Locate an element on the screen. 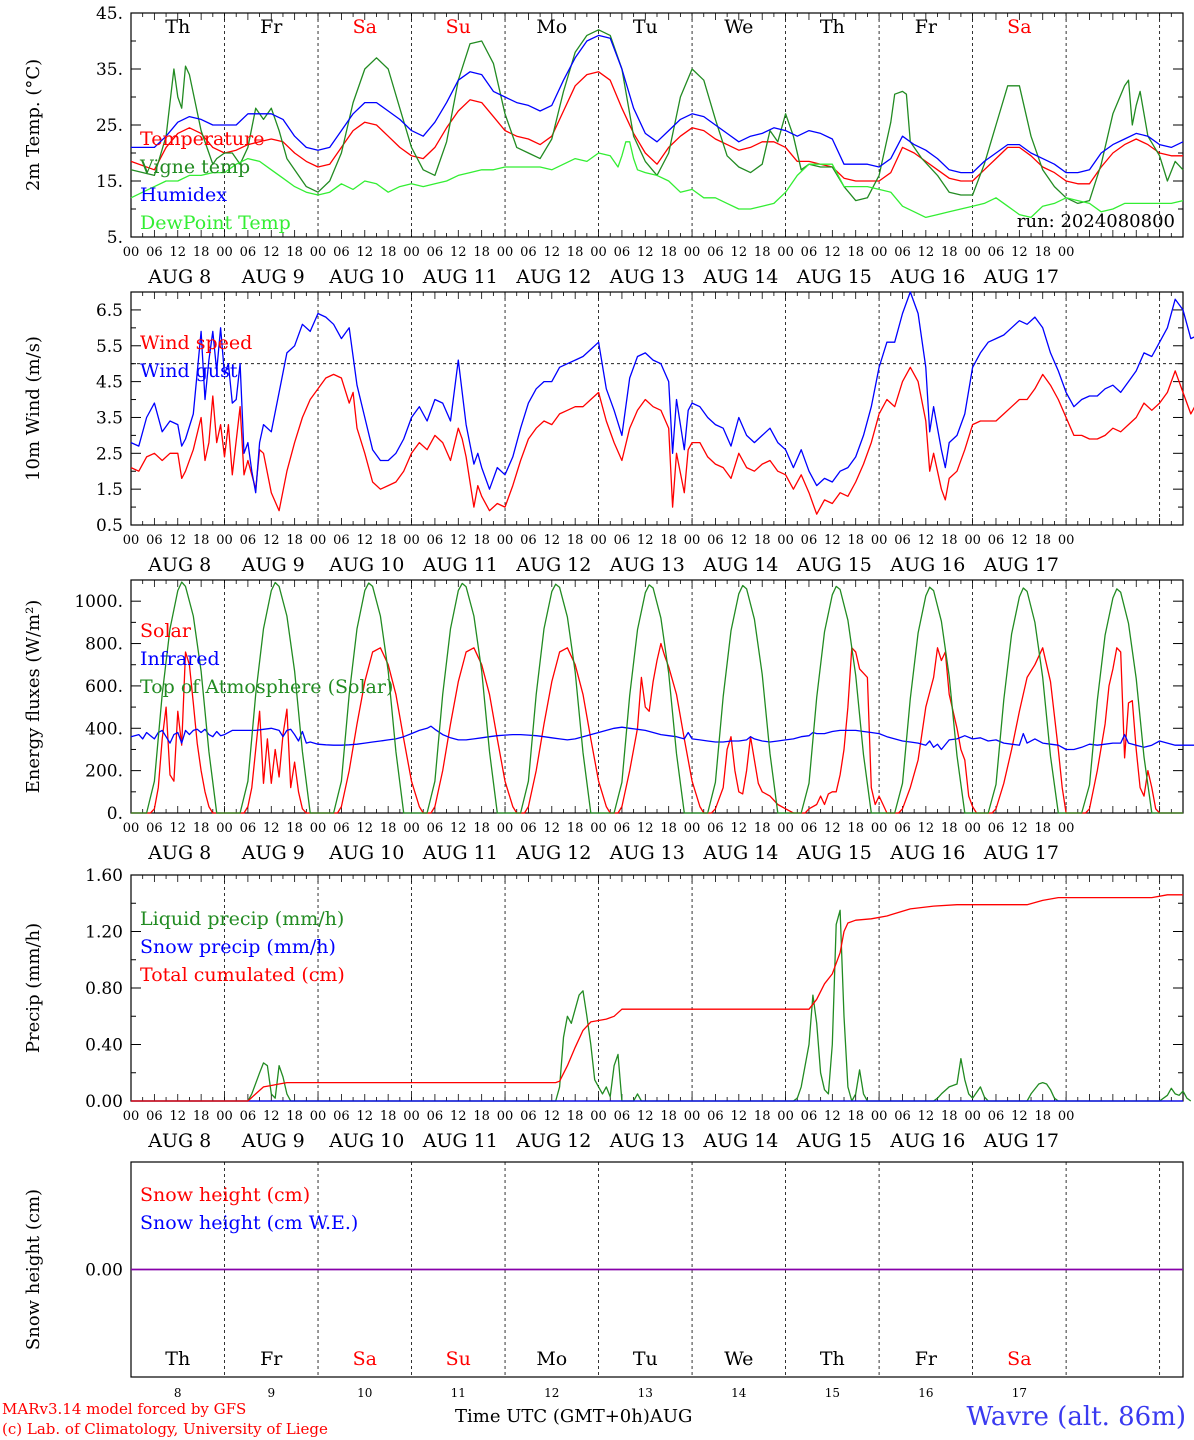  date-label: AUG 16 is located at coordinates (927, 565).